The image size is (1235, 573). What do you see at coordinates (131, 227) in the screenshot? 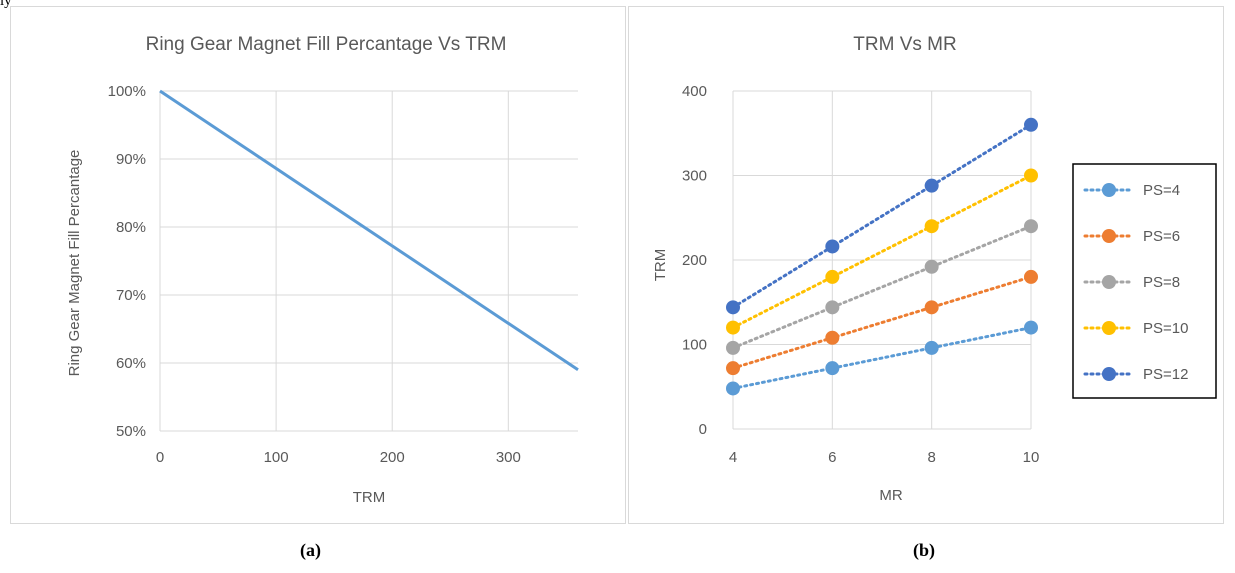
I see `chart-a-y-tick: 80%` at bounding box center [131, 227].